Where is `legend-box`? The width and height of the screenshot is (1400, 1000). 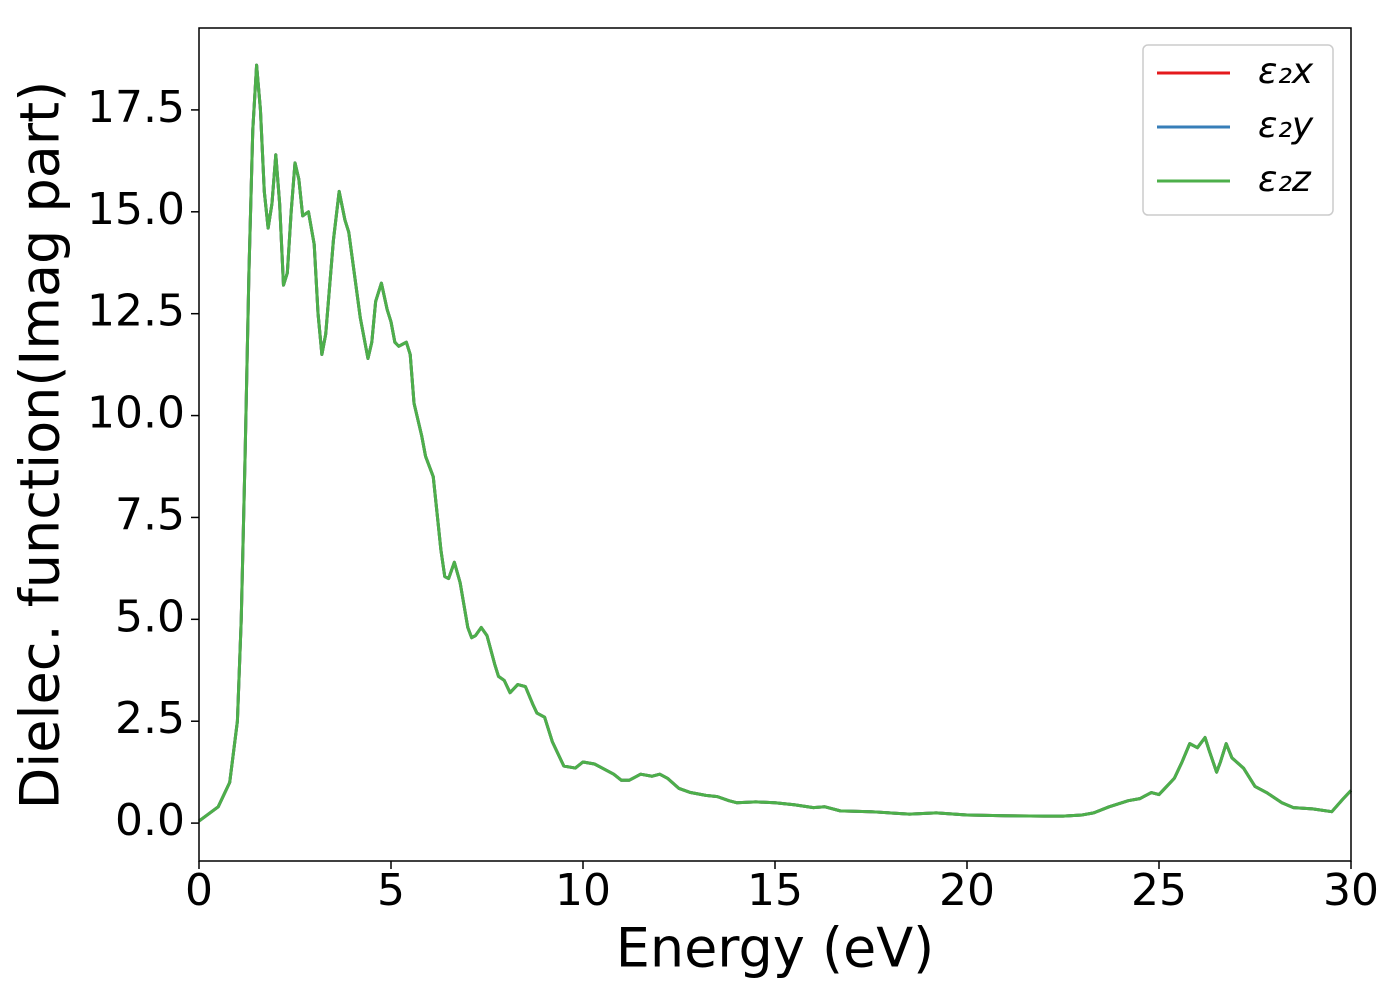
legend-box is located at coordinates (1238, 130).